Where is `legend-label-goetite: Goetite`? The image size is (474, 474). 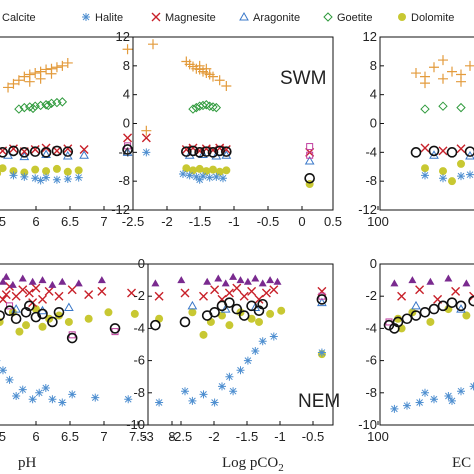 legend-label-goetite: Goetite is located at coordinates (354, 18).